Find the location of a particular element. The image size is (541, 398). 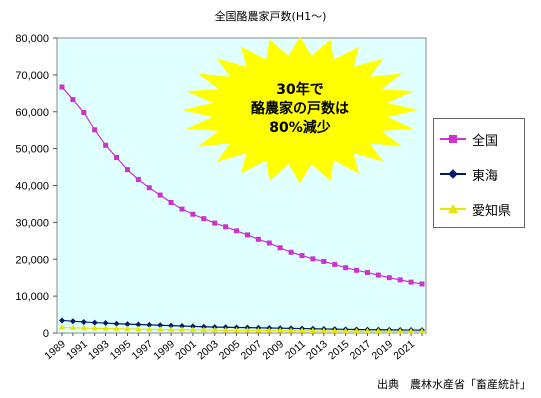

legend-label-tokai: 東海 is located at coordinates (485, 176).